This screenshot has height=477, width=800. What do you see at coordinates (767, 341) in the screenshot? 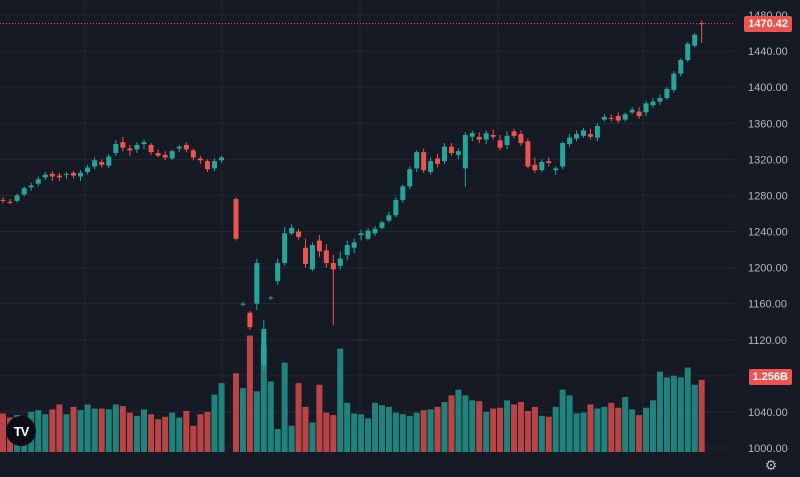
I see `y-tick-label: 1120.00` at bounding box center [767, 341].